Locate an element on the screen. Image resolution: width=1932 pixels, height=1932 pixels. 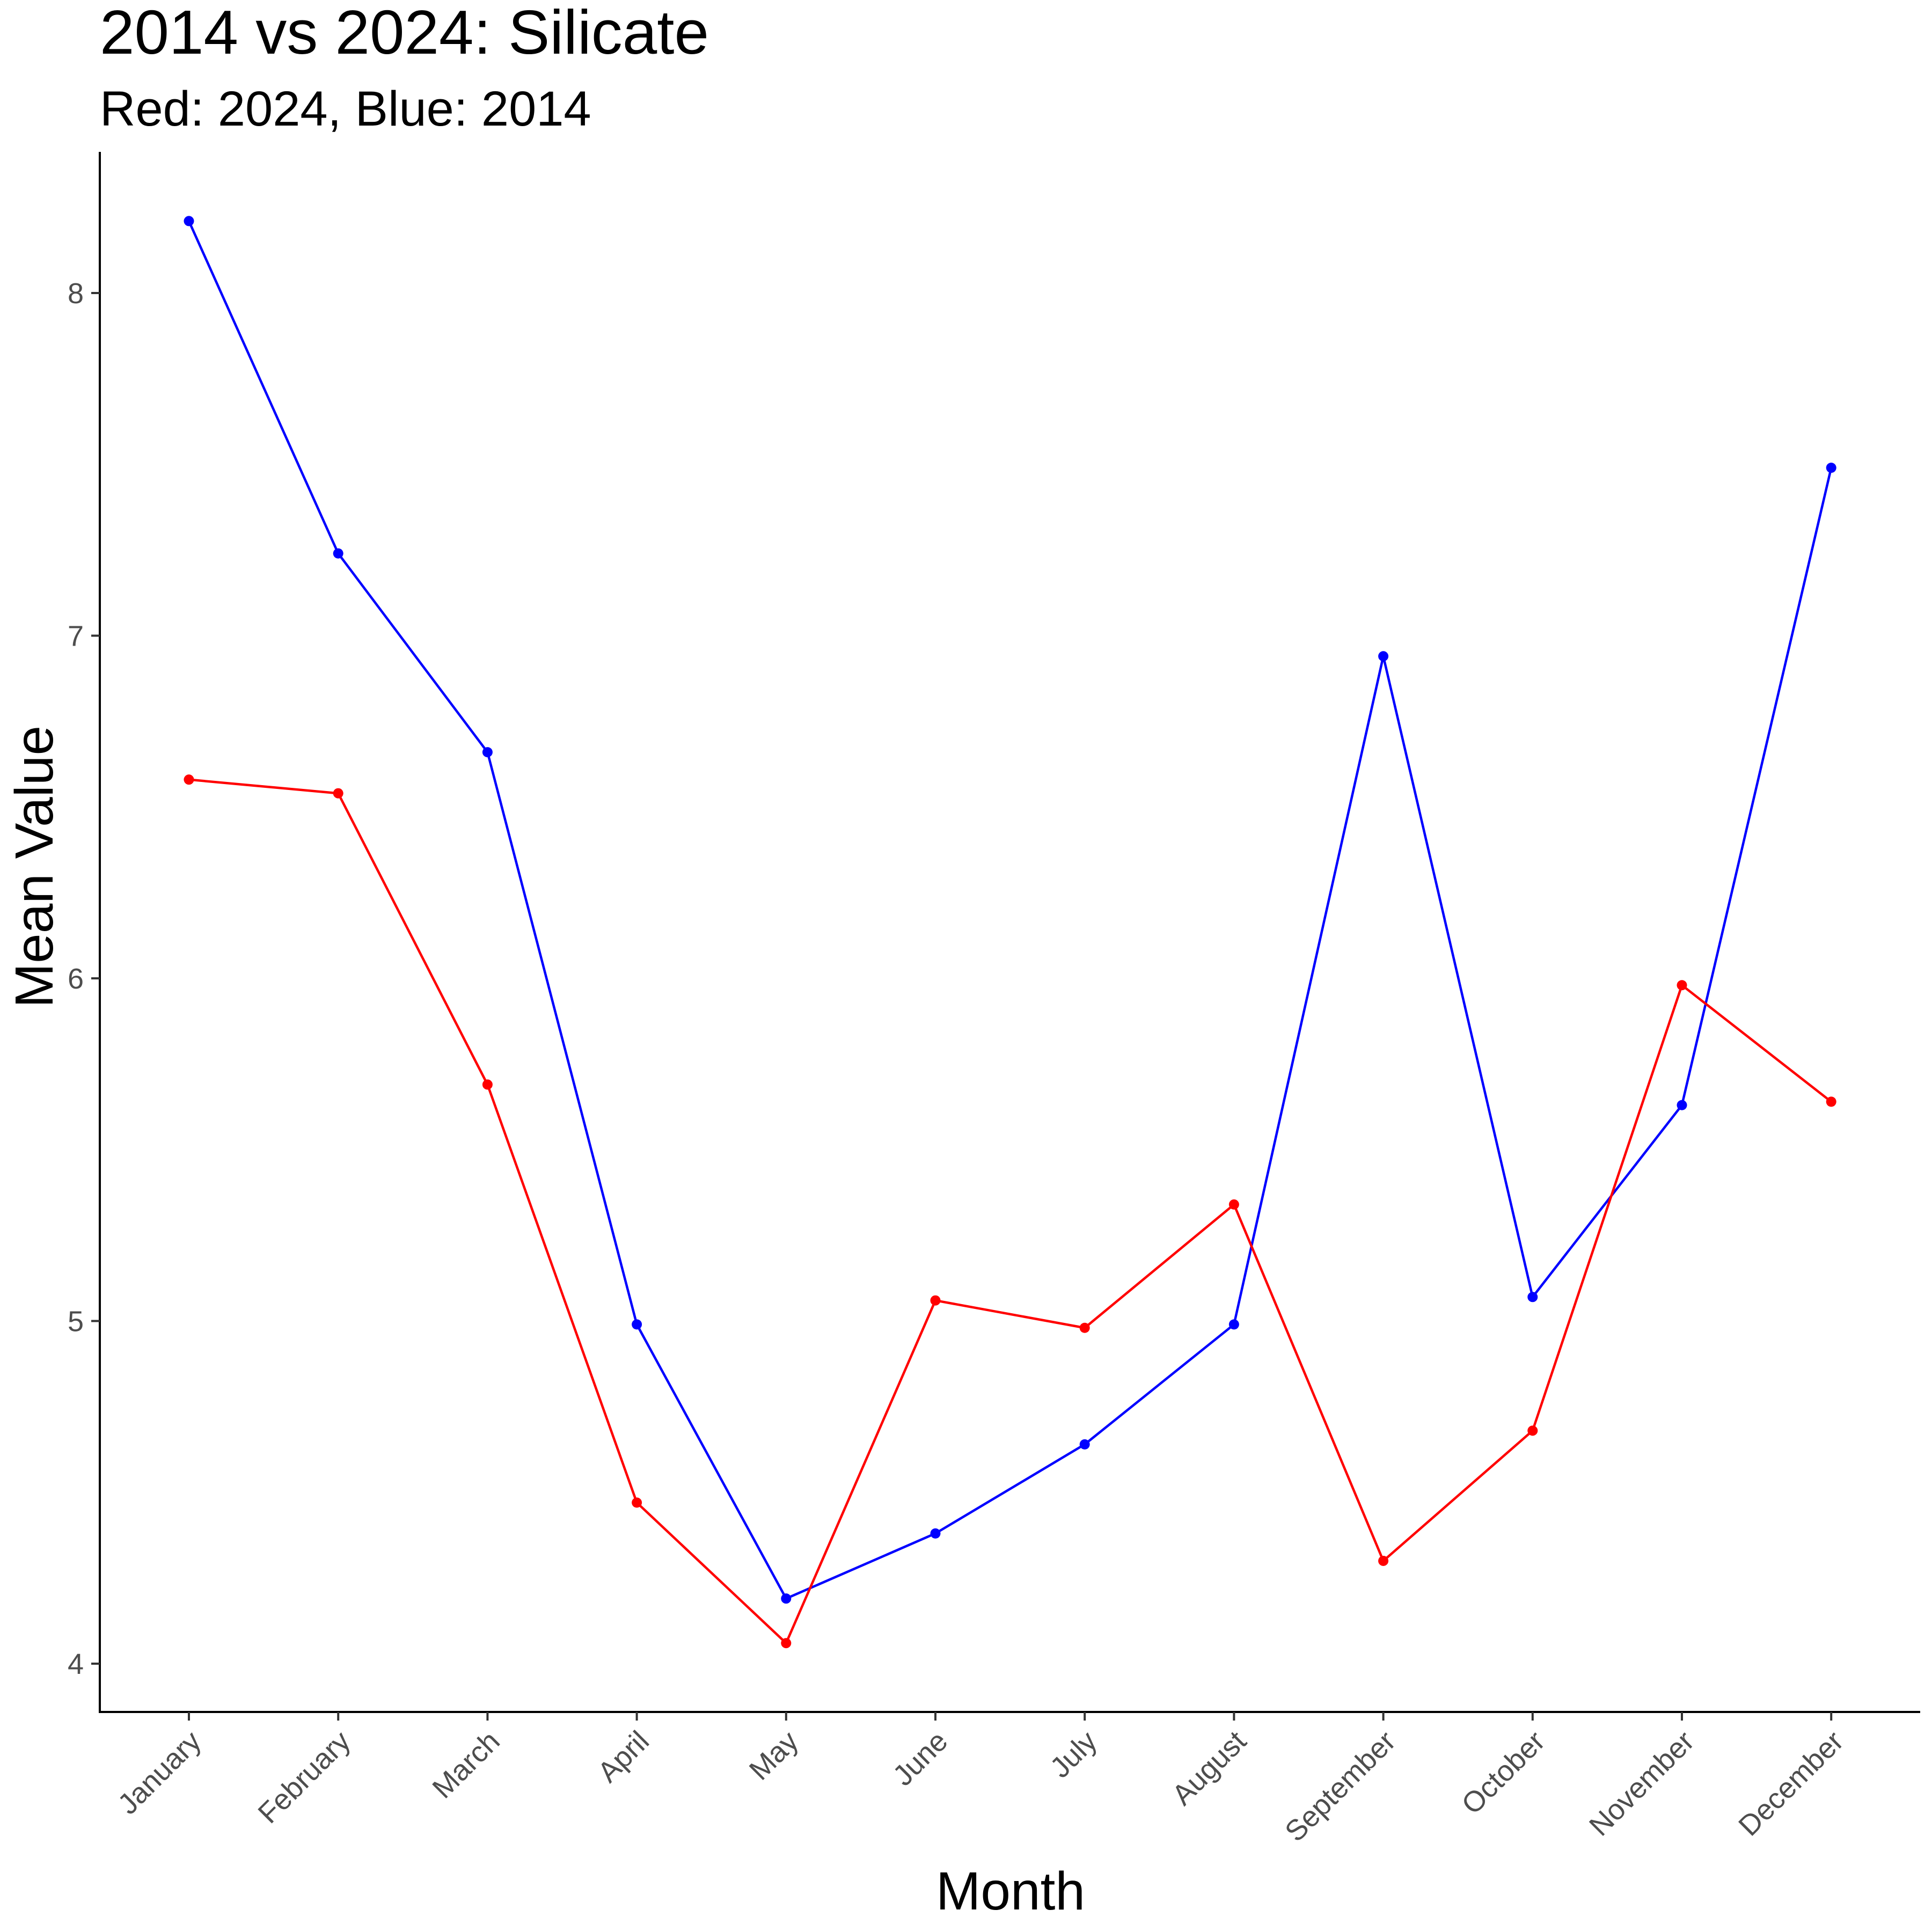
y-tick-label: 7 is located at coordinates (76, 636).